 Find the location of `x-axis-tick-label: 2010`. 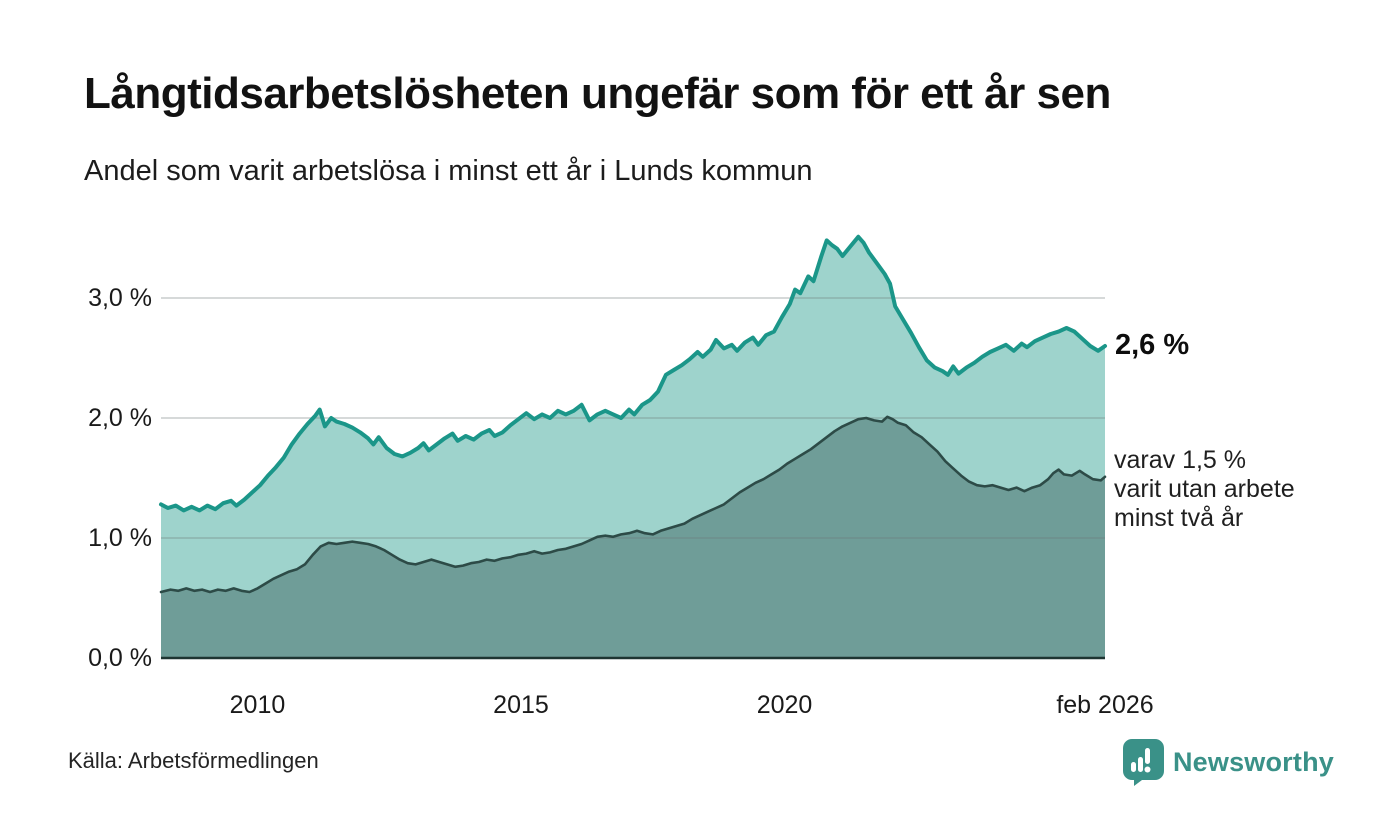

x-axis-tick-label: 2010 is located at coordinates (257, 705).